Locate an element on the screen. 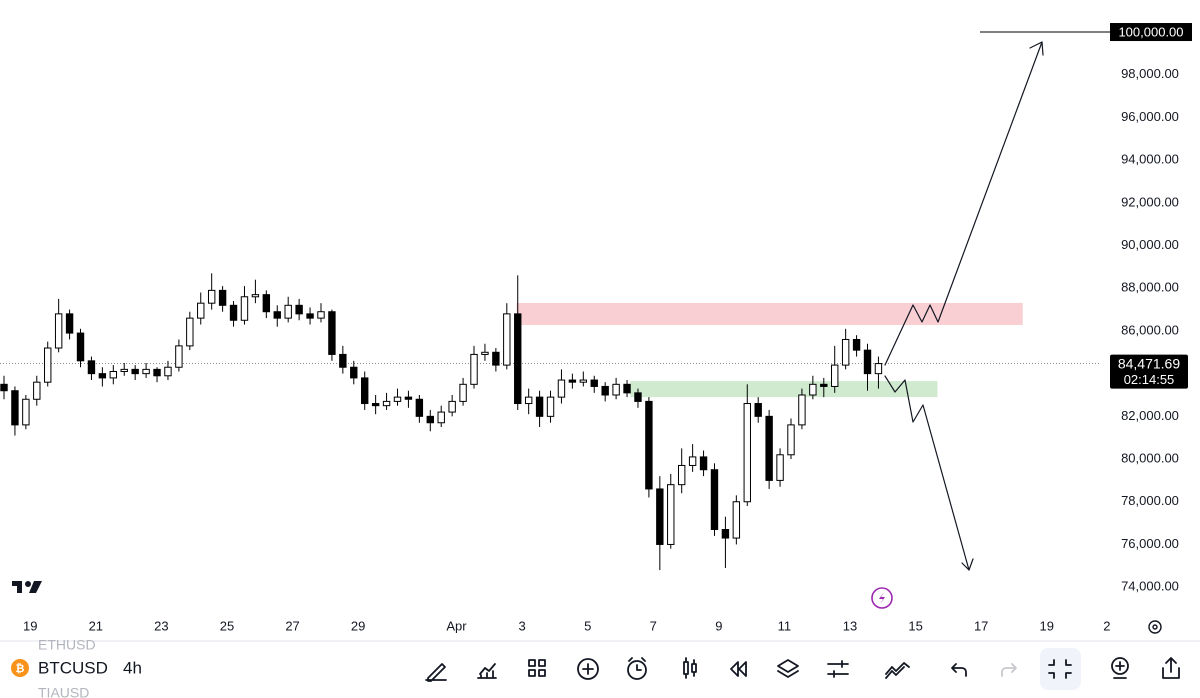 Image resolution: width=1200 pixels, height=698 pixels. x-tick-label: 17 is located at coordinates (981, 625).